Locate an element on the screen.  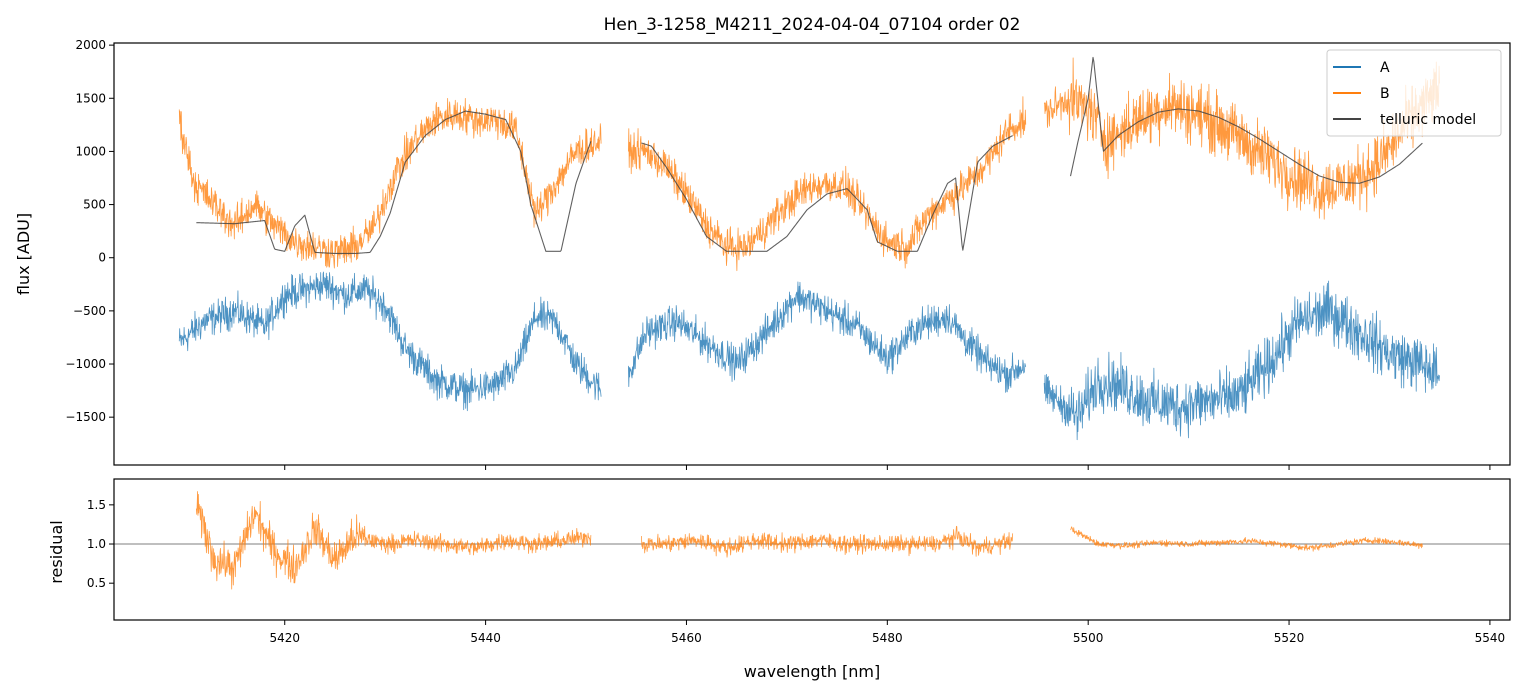
flux-x-axis is located at coordinates (887, 467).